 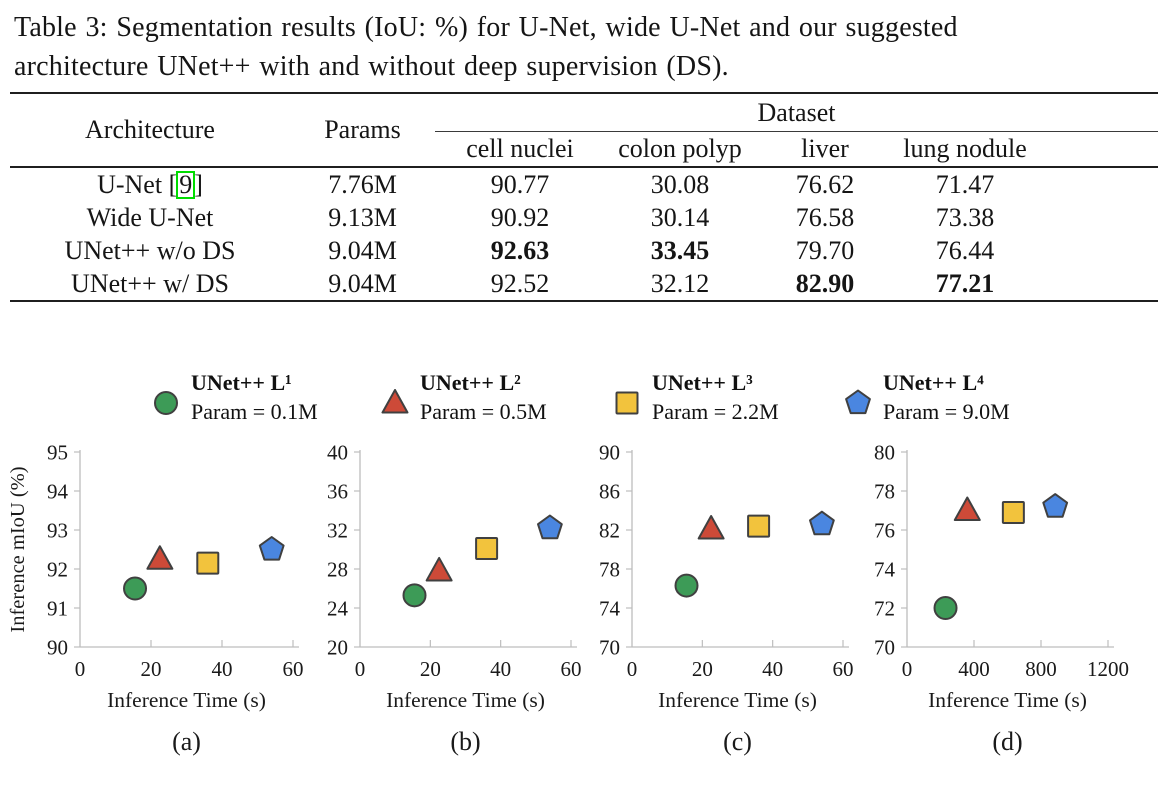 I want to click on value-cell: 33.45, so click(x=680, y=250).